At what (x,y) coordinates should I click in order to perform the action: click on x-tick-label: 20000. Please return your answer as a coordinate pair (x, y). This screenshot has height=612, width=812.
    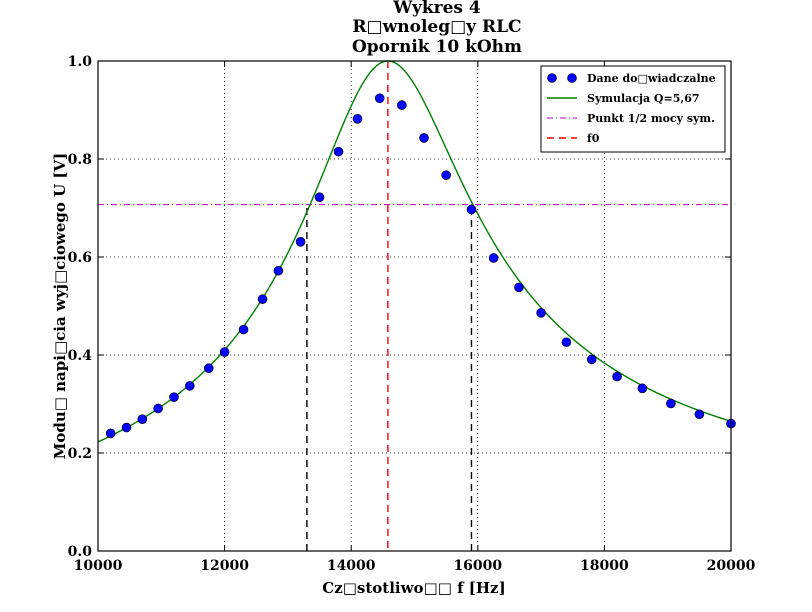
    Looking at the image, I should click on (731, 566).